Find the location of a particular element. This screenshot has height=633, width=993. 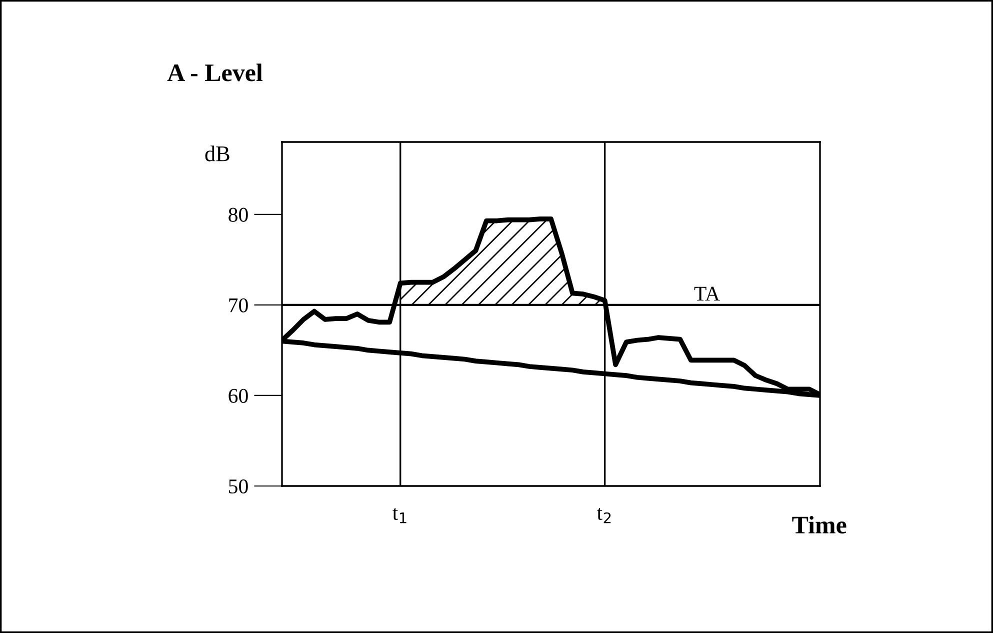

x-tick-label: t$_{1}$ is located at coordinates (399, 516).